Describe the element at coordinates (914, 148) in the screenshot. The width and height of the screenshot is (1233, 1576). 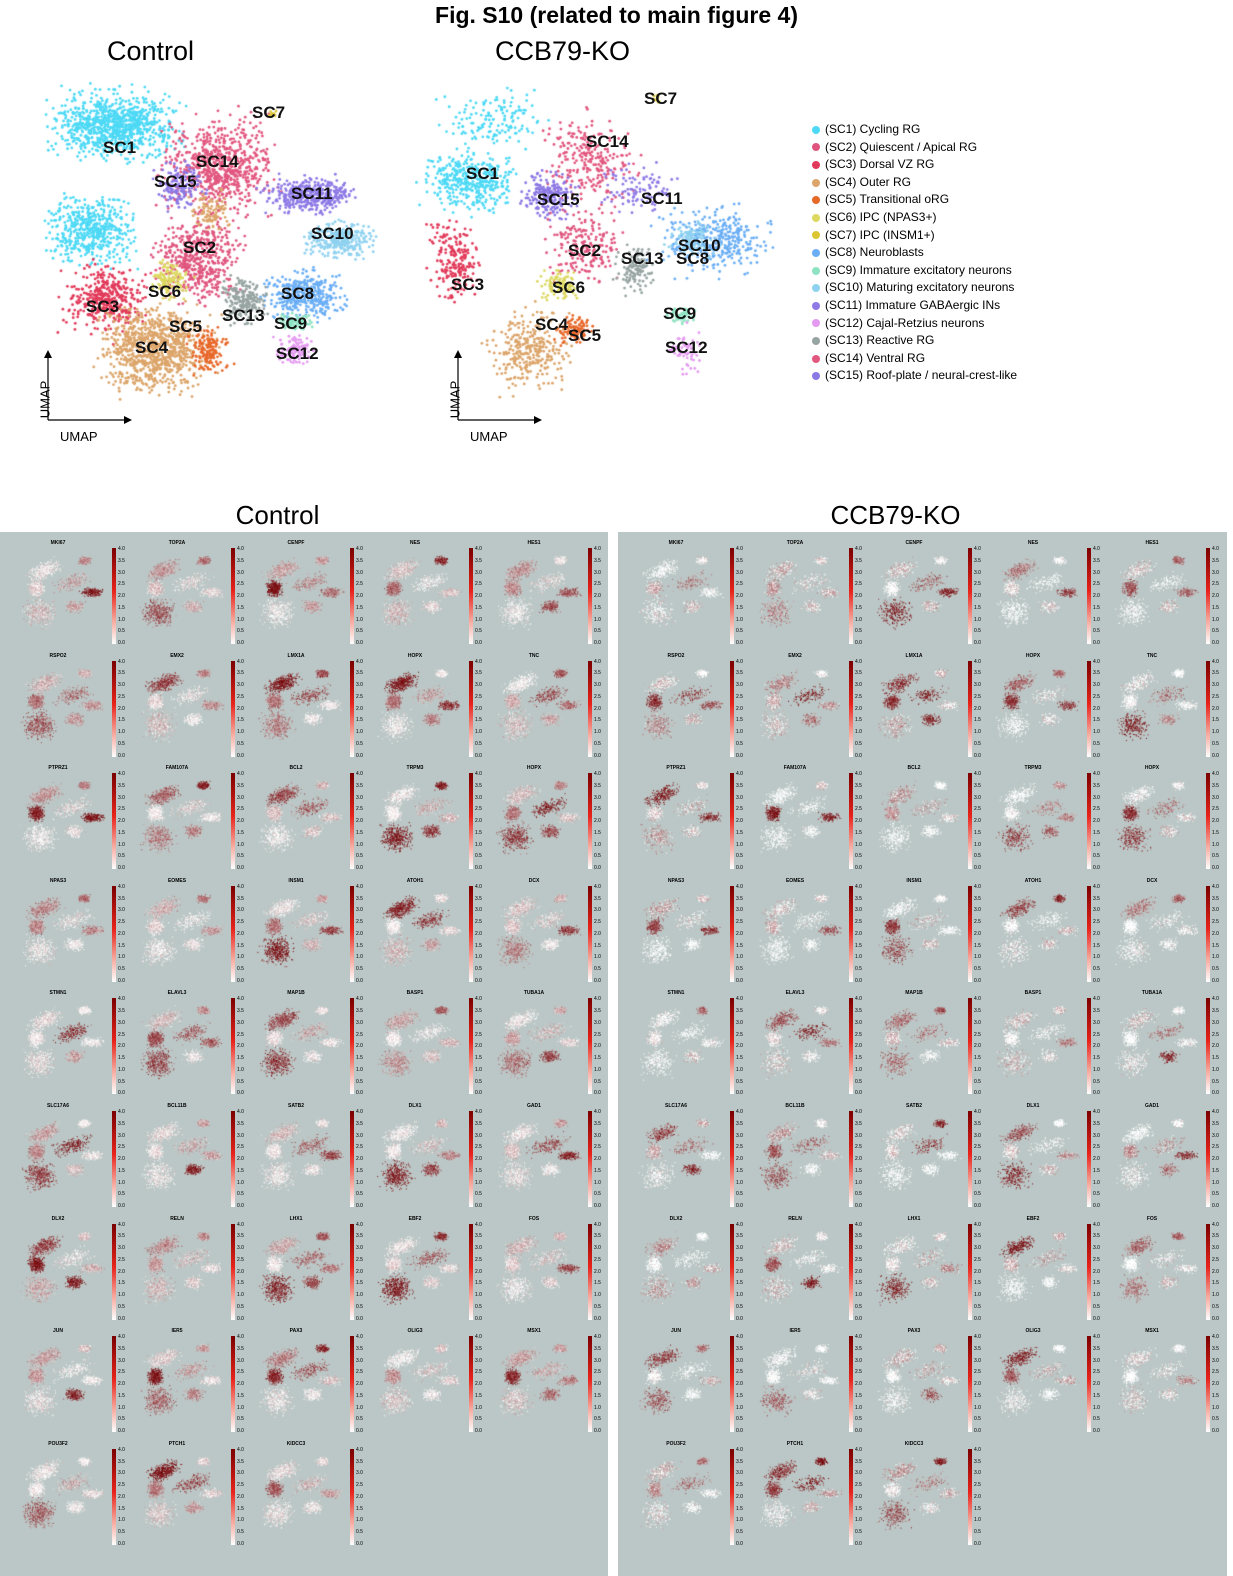
I see `legend-item-sc2: (SC2) Quiescent / Apical RG` at that location.